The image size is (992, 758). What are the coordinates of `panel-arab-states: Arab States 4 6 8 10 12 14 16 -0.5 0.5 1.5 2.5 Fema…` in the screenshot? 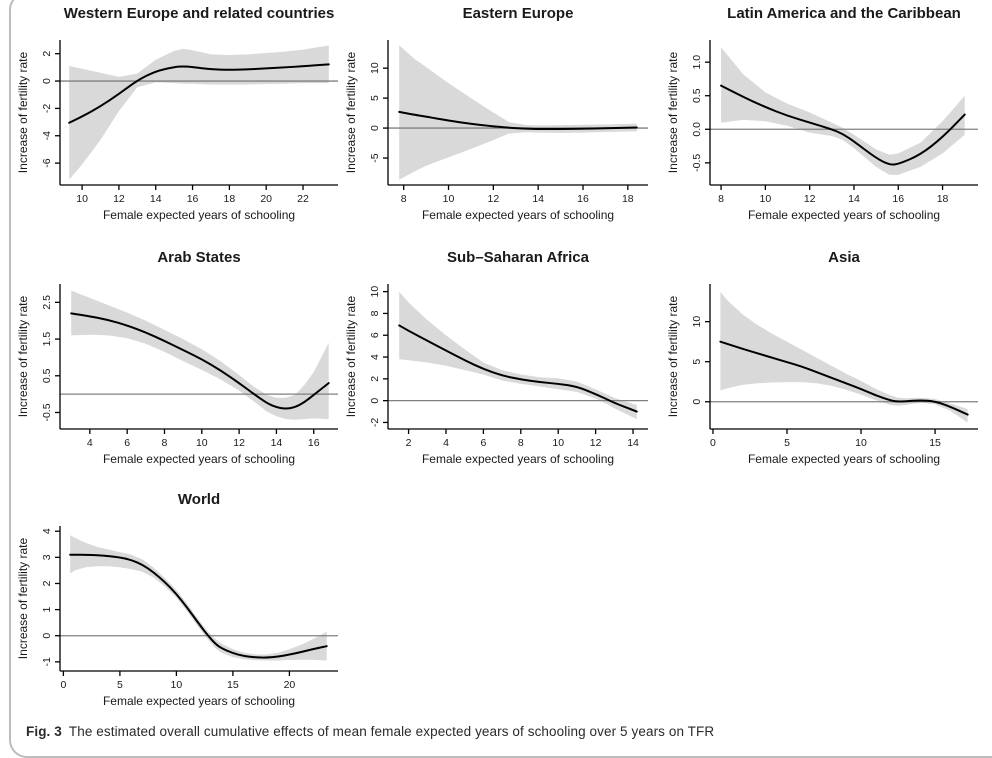 It's located at (181, 362).